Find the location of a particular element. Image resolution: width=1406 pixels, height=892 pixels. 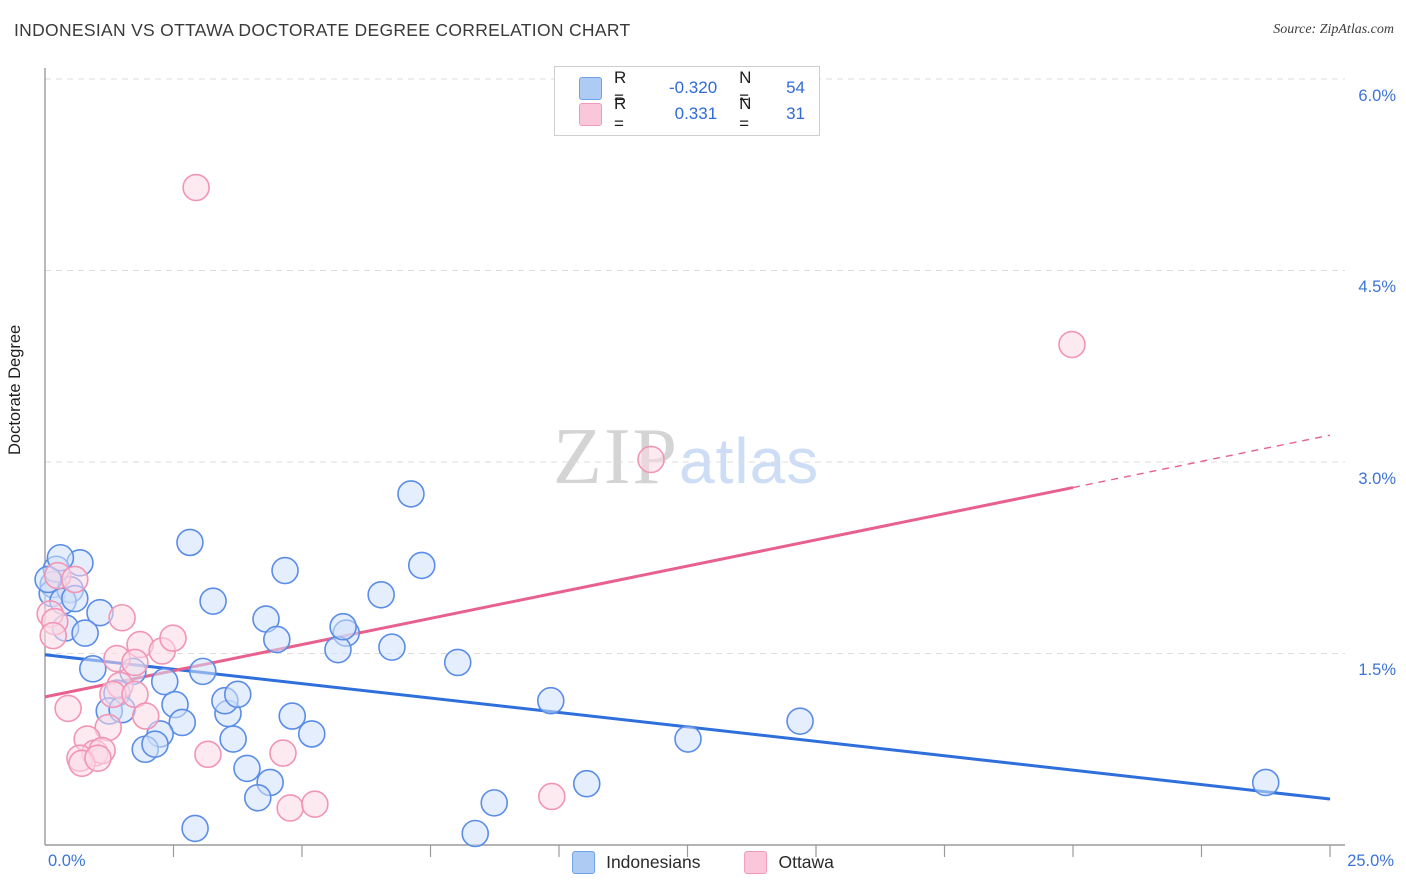

zipatlas-watermark: ZIPatlas is located at coordinates (686, 457).